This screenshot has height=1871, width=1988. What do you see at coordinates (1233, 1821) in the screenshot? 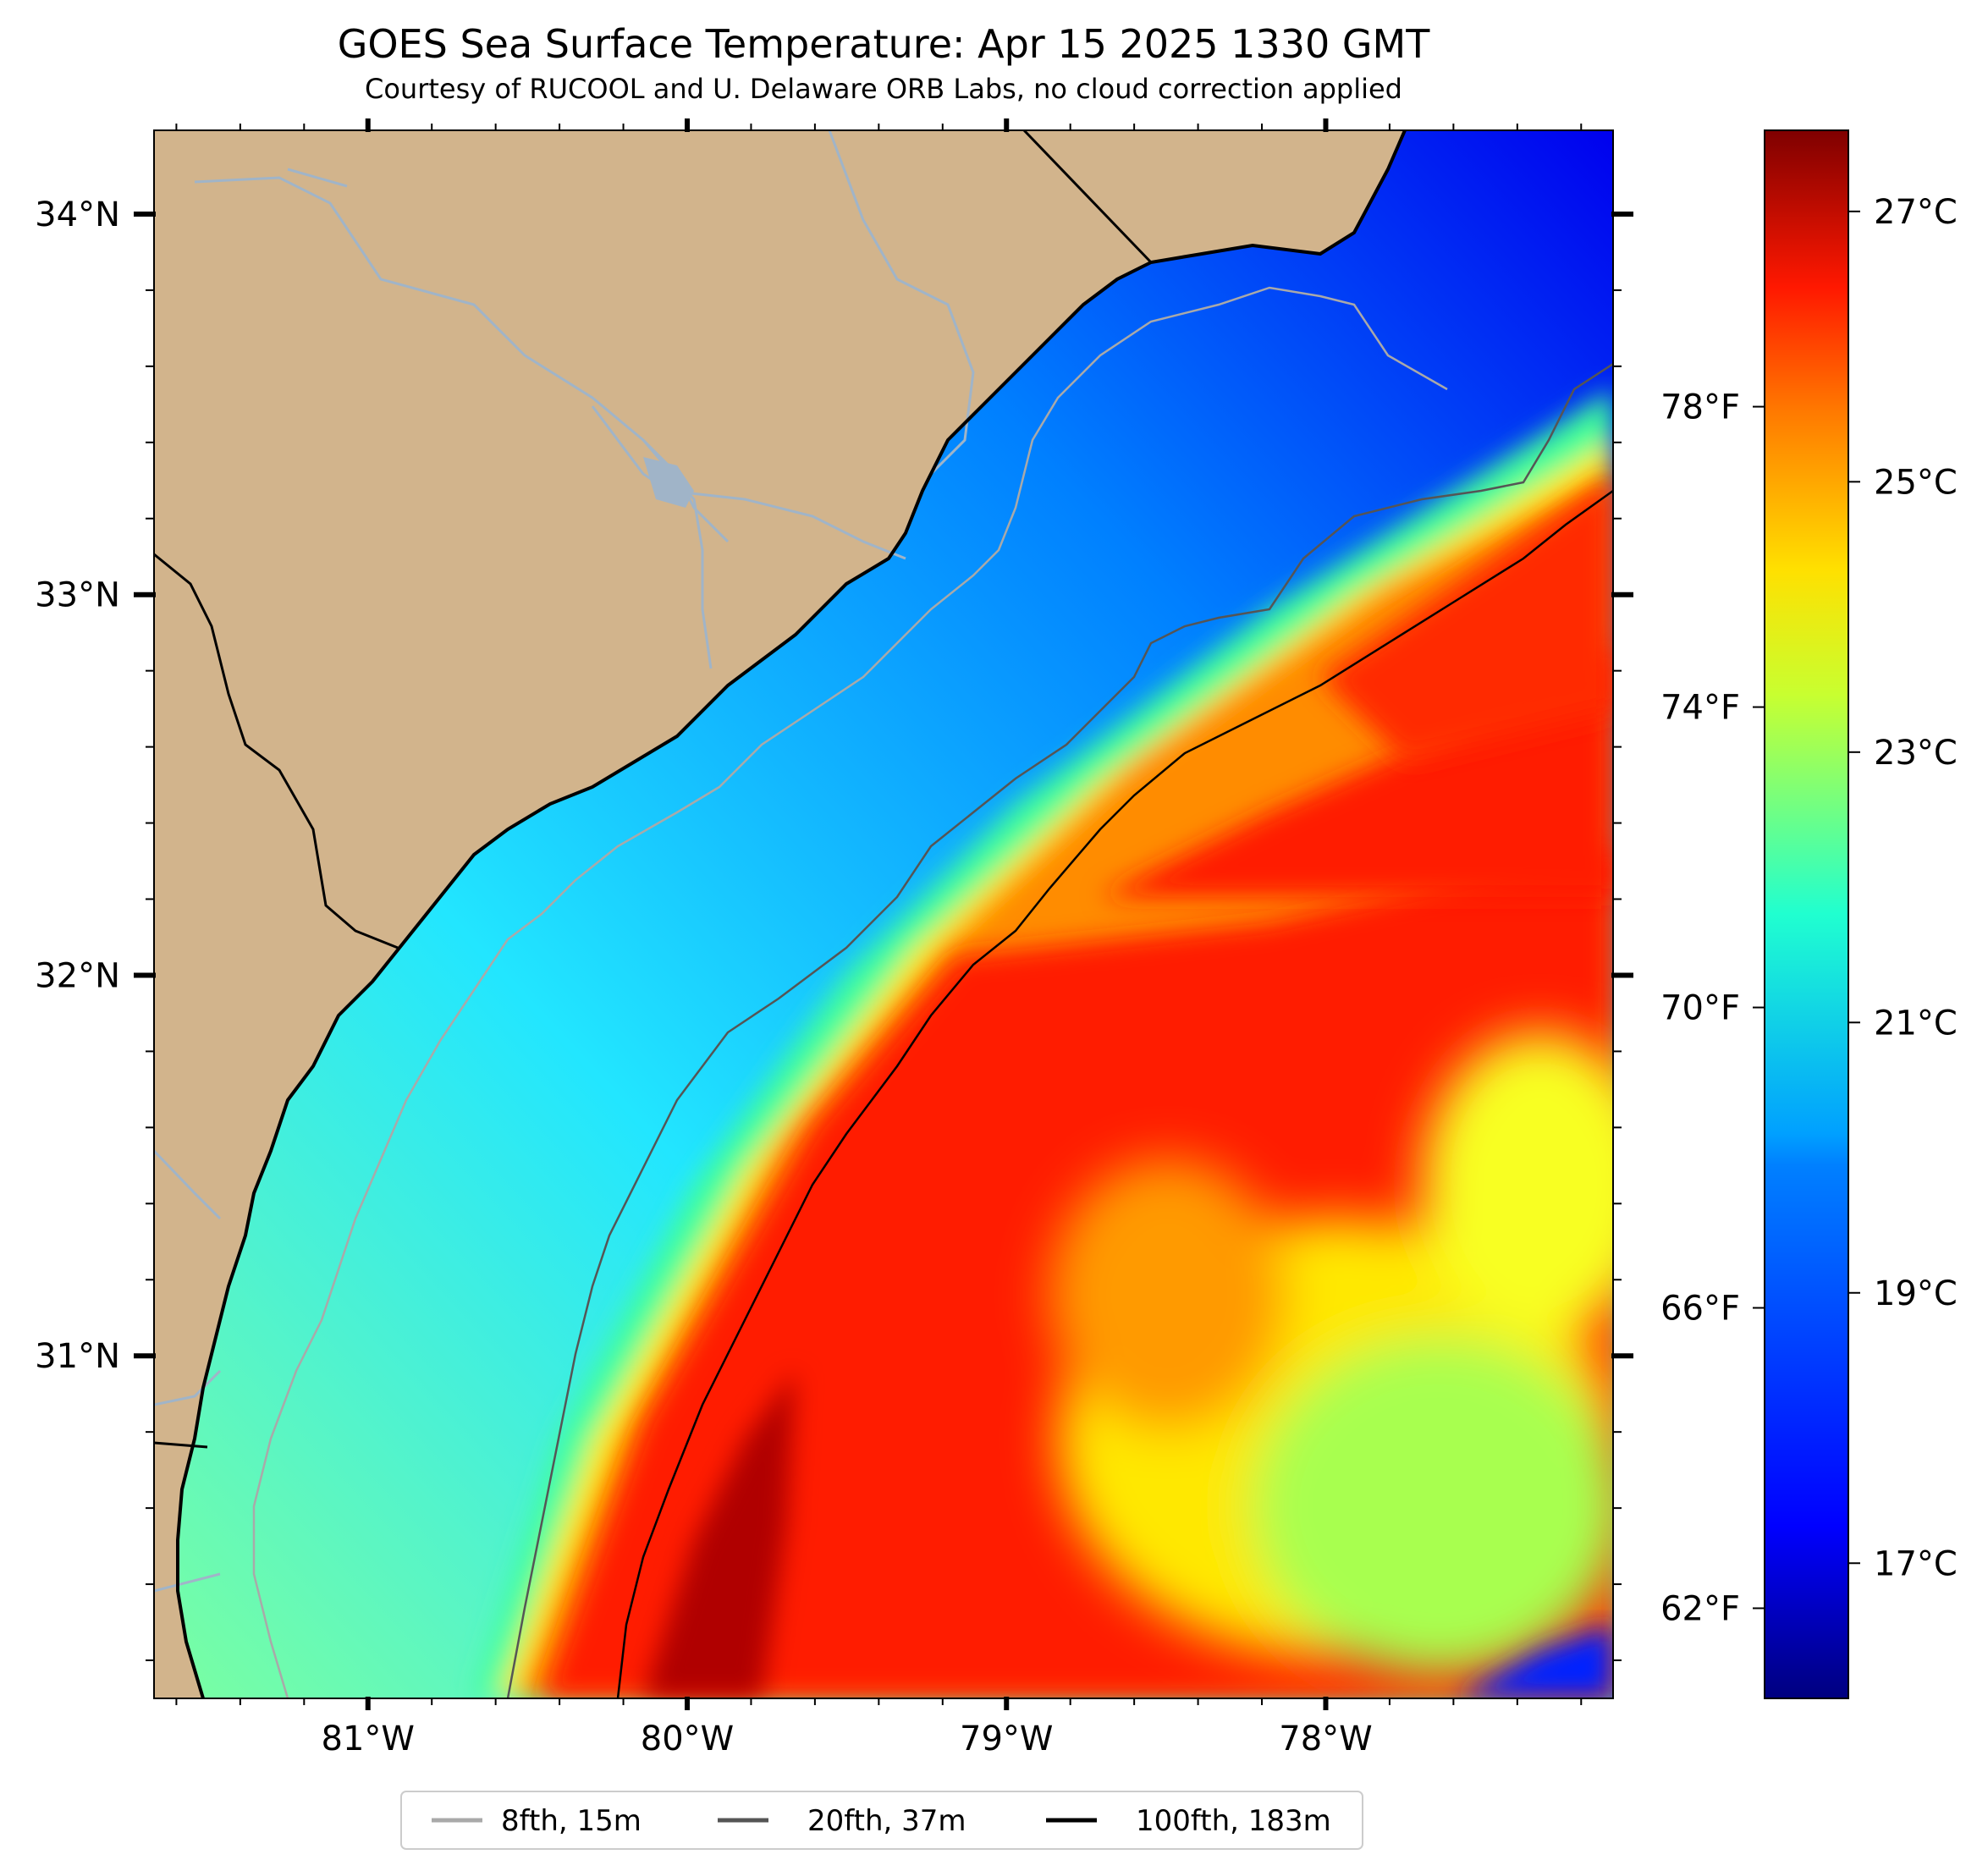
I see `legend-label-100fth: 100fth, 183m` at bounding box center [1233, 1821].